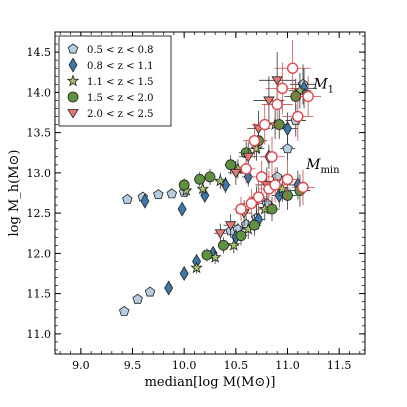 The width and height of the screenshot is (407, 407). I want to click on legend-item: 0.5 < z < 0.8, so click(110, 49).